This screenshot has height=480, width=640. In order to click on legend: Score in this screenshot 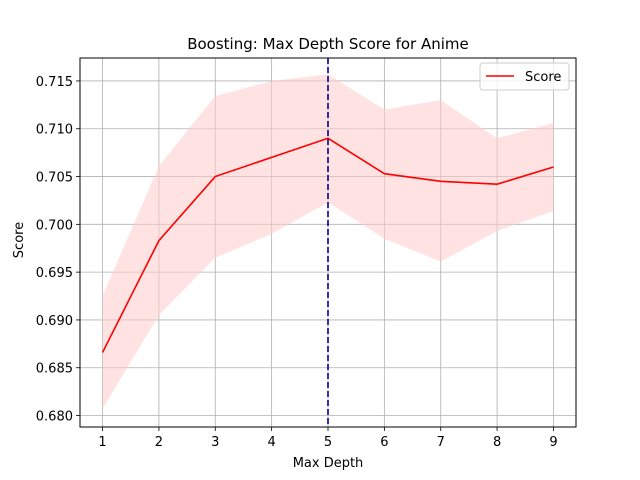, I will do `click(524, 76)`.